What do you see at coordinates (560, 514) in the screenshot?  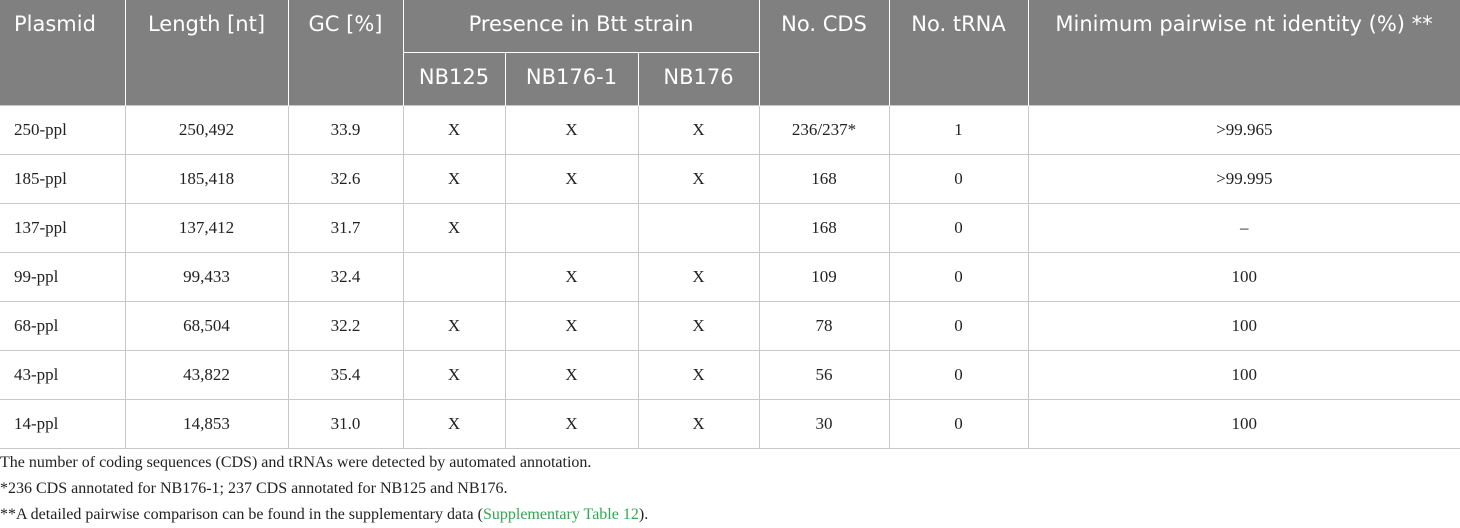 I see `footnote-link: Supplementary Table 12` at bounding box center [560, 514].